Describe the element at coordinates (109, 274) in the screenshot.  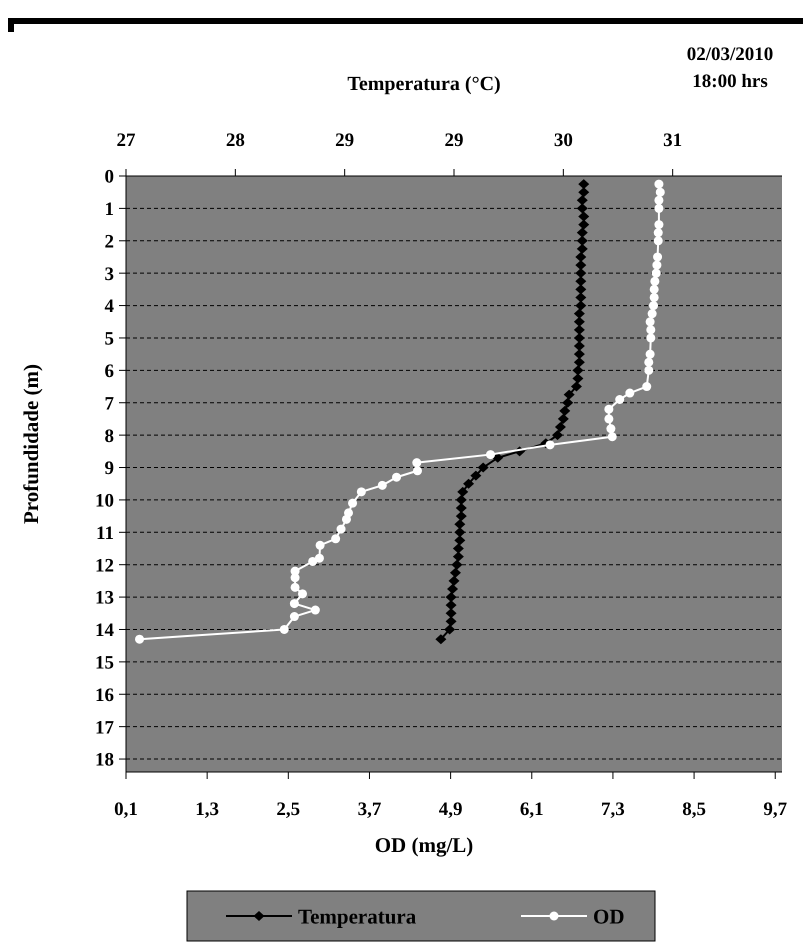
I see `y-tick-label: 3` at that location.